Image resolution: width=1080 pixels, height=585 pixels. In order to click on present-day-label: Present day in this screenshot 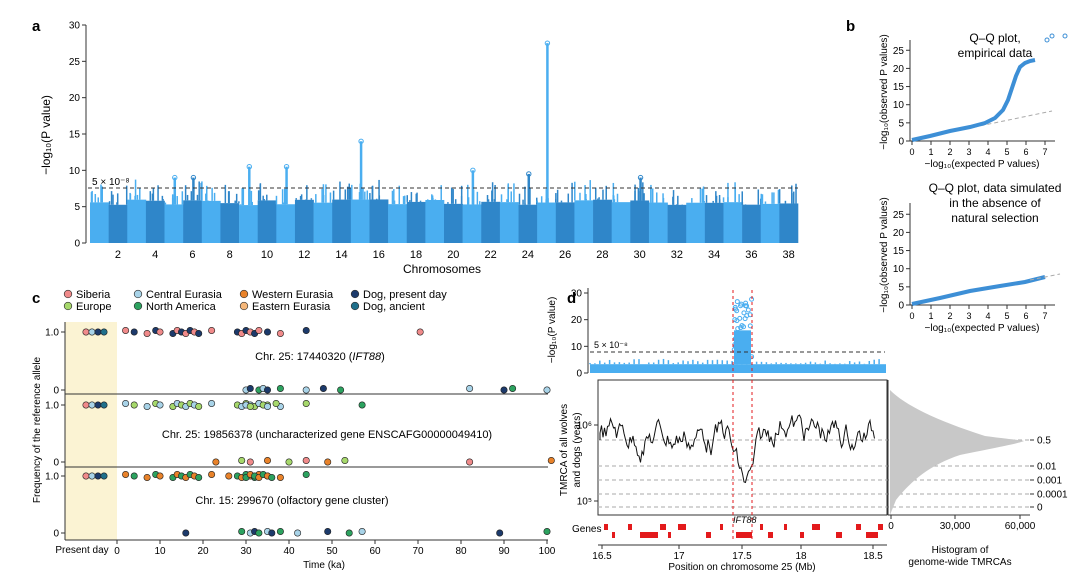, I will do `click(81, 550)`.